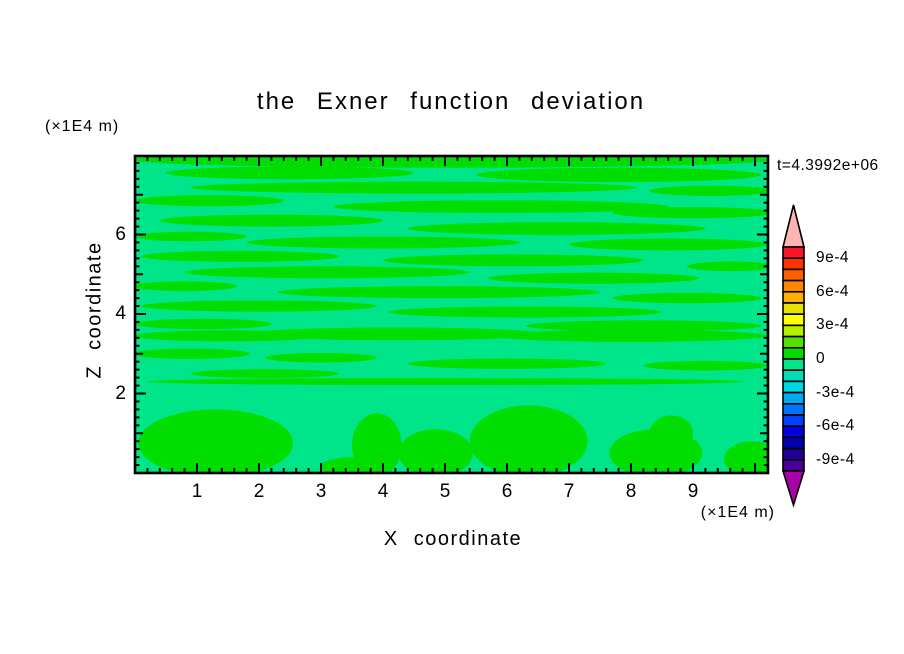 The width and height of the screenshot is (904, 654). What do you see at coordinates (835, 392) in the screenshot?
I see `colorbar-tick-label: -3e-4` at bounding box center [835, 392].